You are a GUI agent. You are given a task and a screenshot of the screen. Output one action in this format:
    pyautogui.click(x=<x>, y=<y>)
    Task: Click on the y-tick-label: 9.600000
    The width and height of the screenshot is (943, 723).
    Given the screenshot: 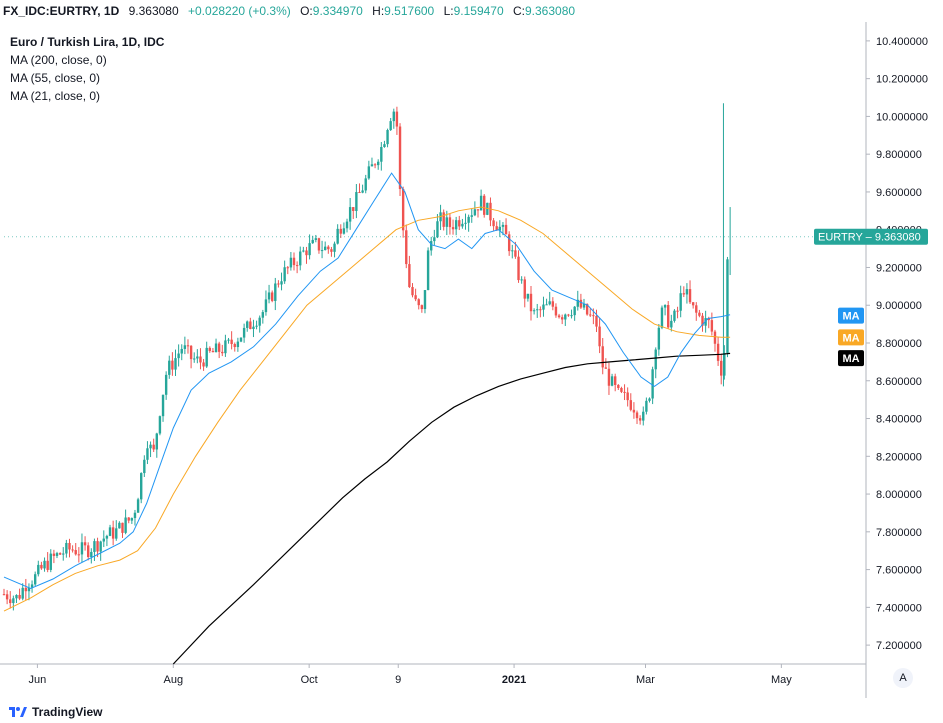 What is the action you would take?
    pyautogui.click(x=899, y=193)
    